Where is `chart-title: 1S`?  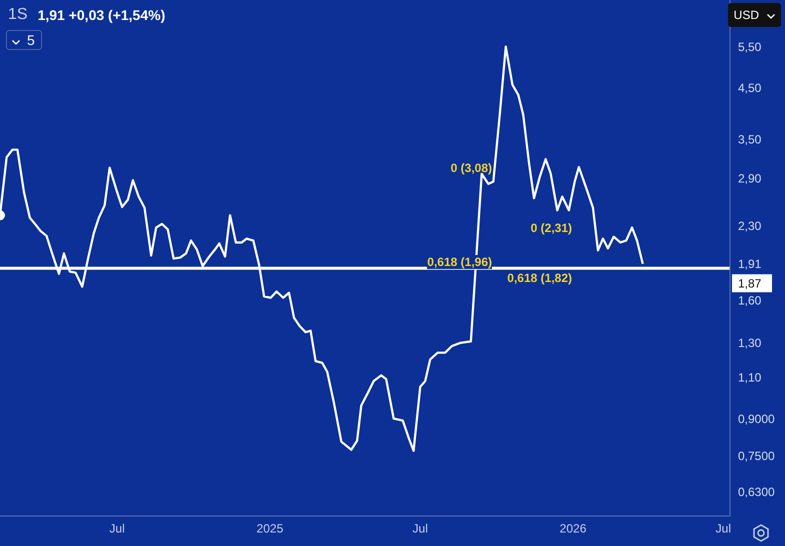
chart-title: 1S is located at coordinates (18, 15).